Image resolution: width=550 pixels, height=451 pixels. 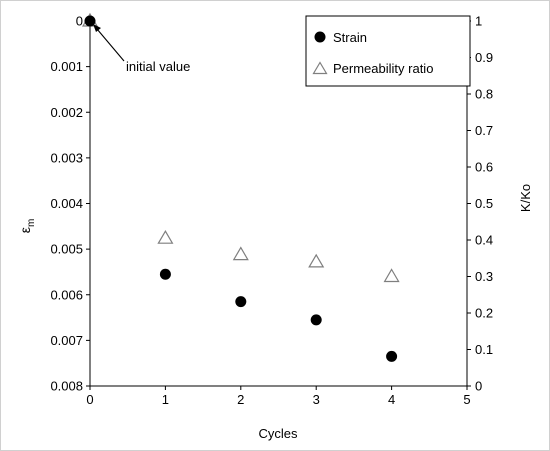 What do you see at coordinates (525, 198) in the screenshot?
I see `right-axis-title: K/Ko` at bounding box center [525, 198].